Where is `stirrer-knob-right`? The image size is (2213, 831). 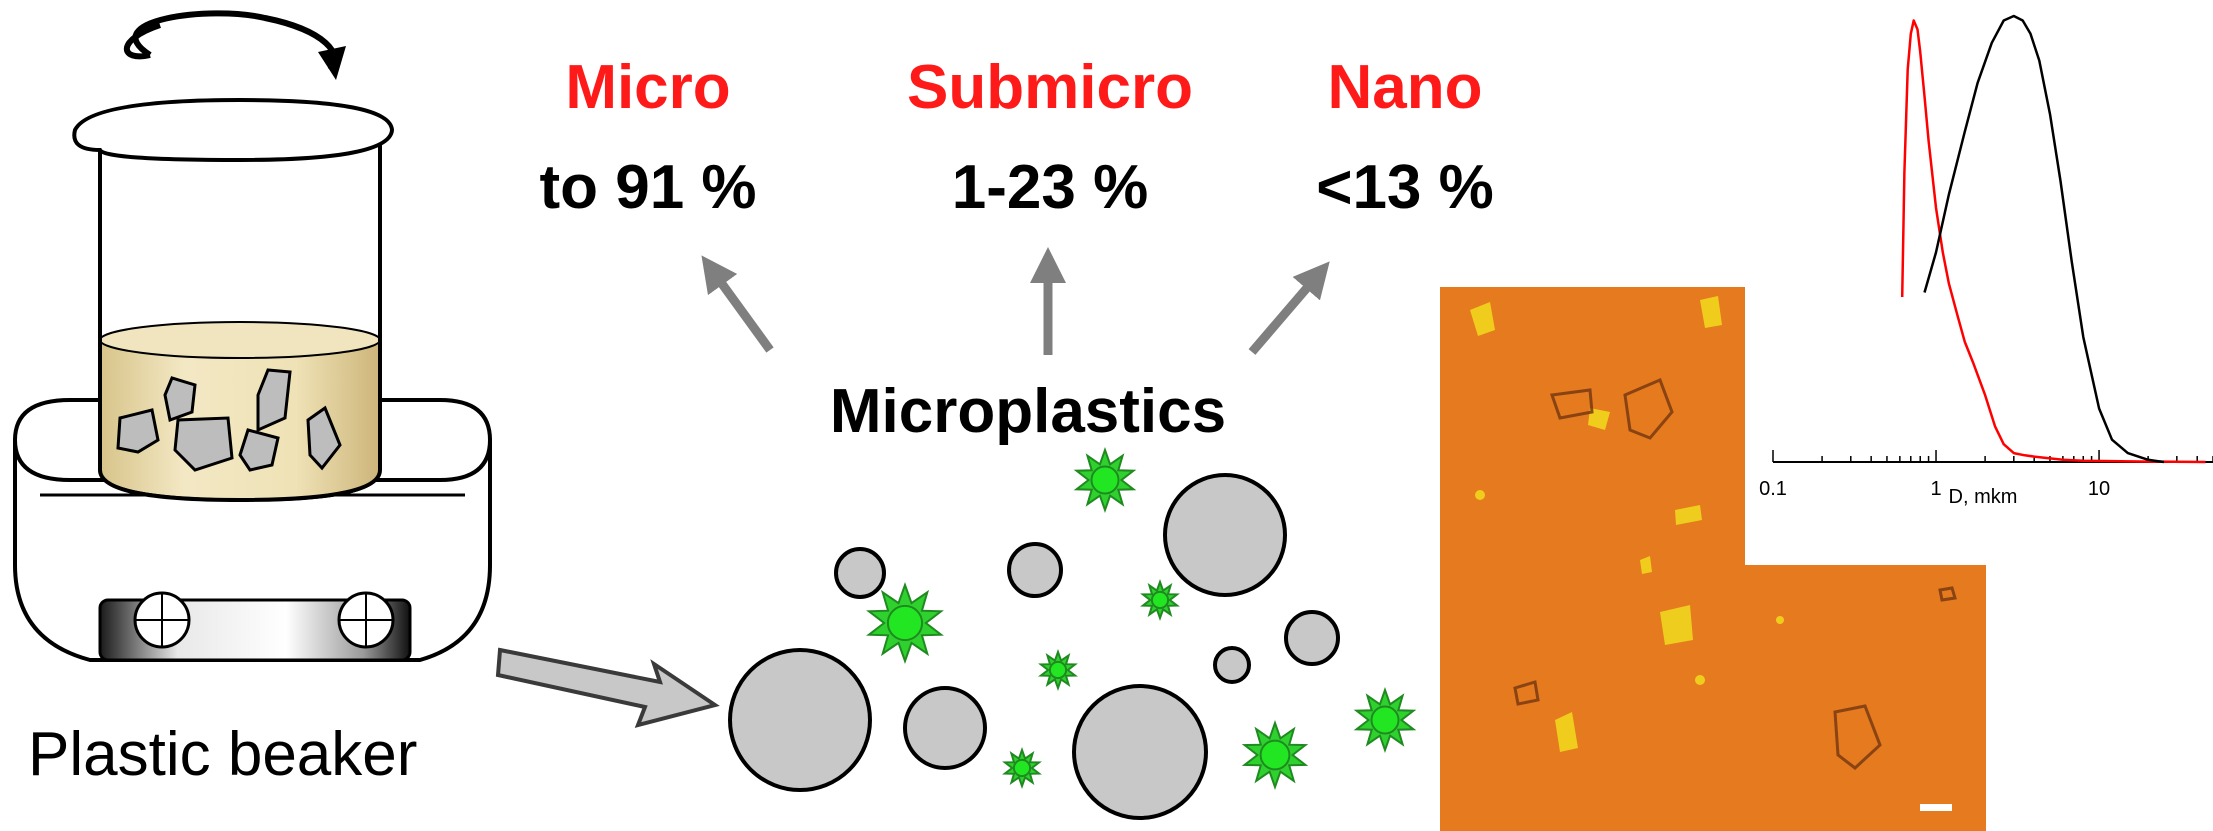 stirrer-knob-right is located at coordinates (366, 620).